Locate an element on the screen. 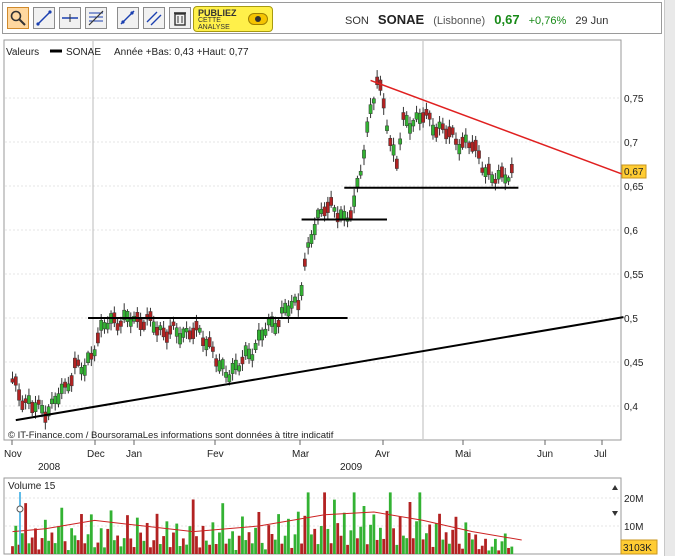  x-tick-label: Mai is located at coordinates (463, 454).